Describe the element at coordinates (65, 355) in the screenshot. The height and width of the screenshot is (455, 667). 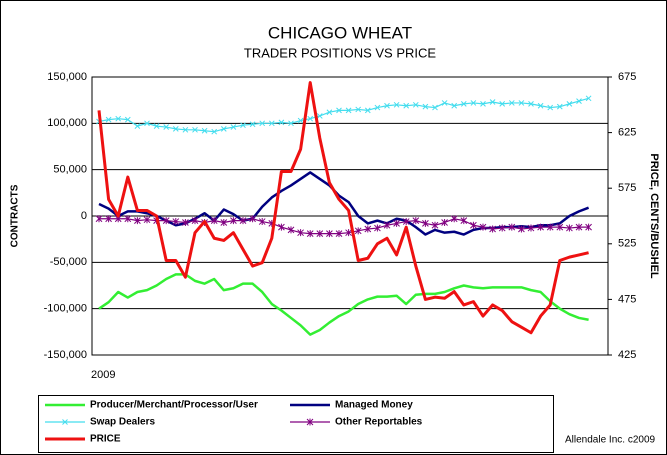
I see `y-tick-label: -150,000` at that location.